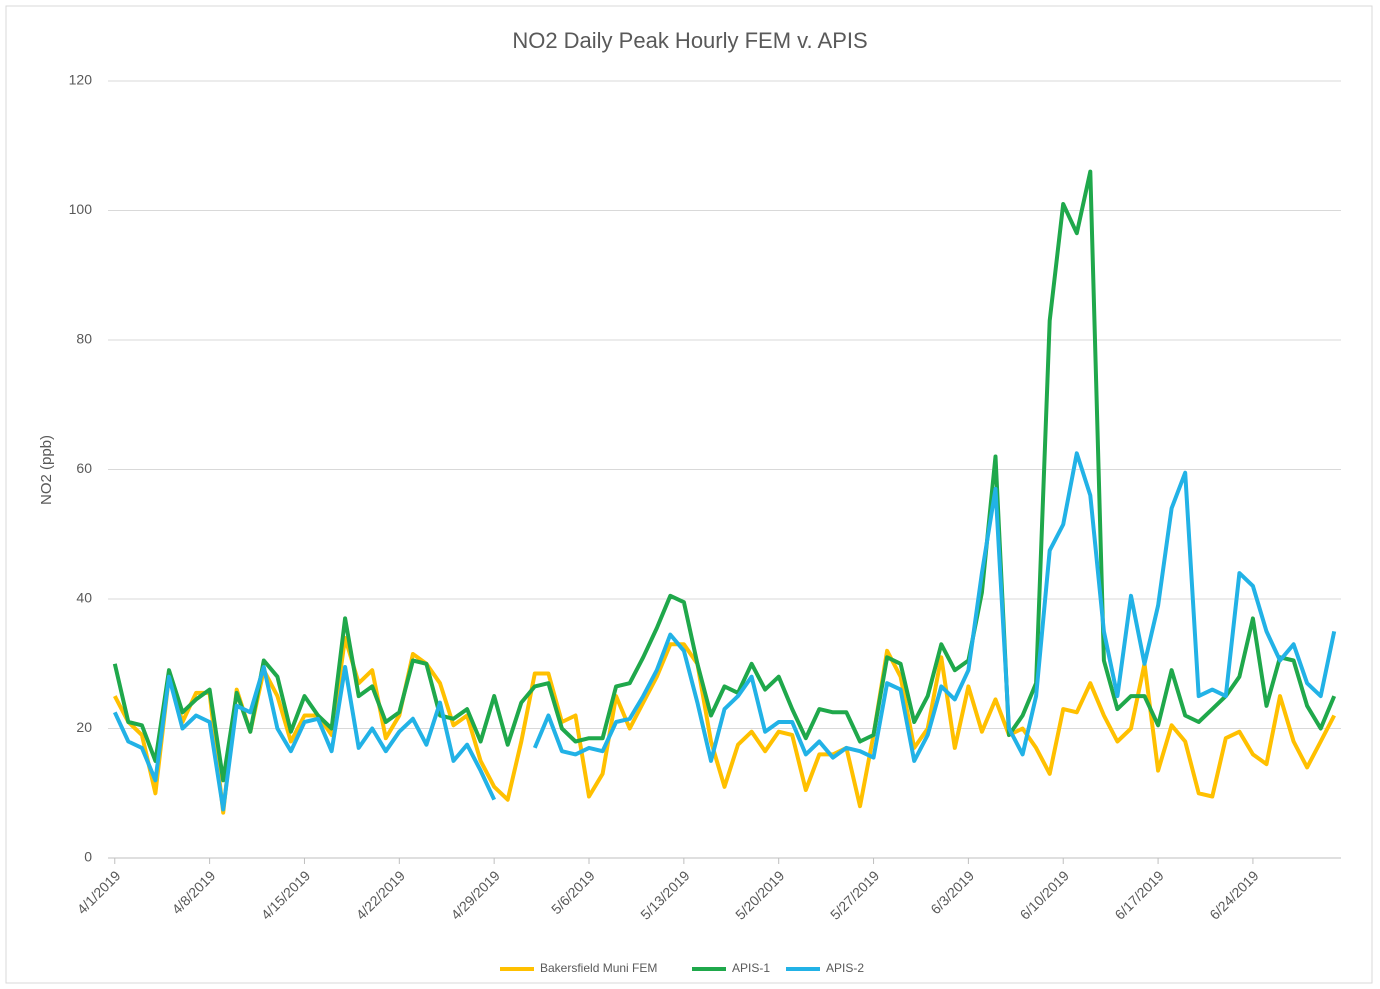 The height and width of the screenshot is (989, 1380). I want to click on legend-label: Bakersfield Muni FEM, so click(598, 968).